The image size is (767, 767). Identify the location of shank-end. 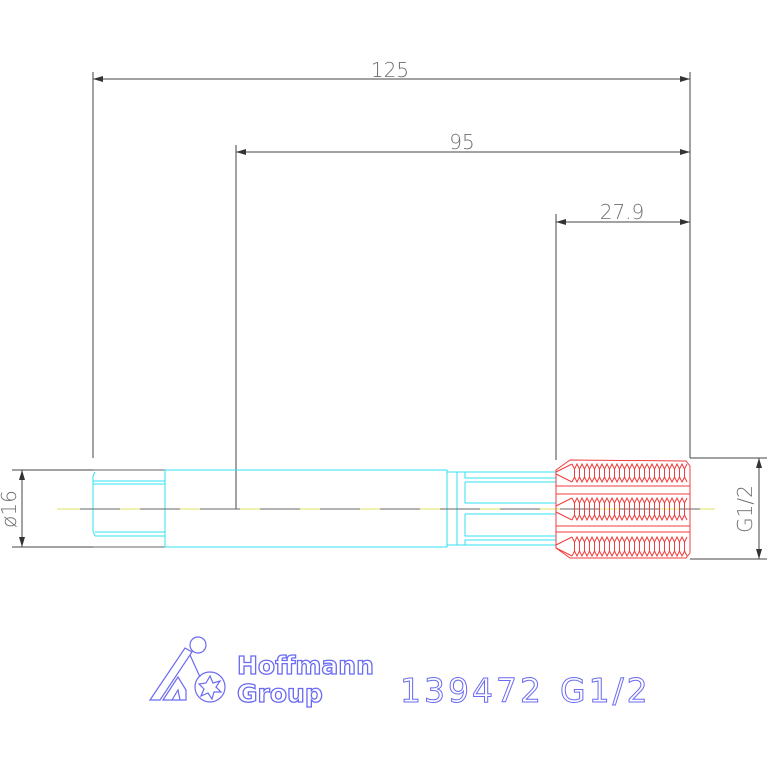
(128, 508).